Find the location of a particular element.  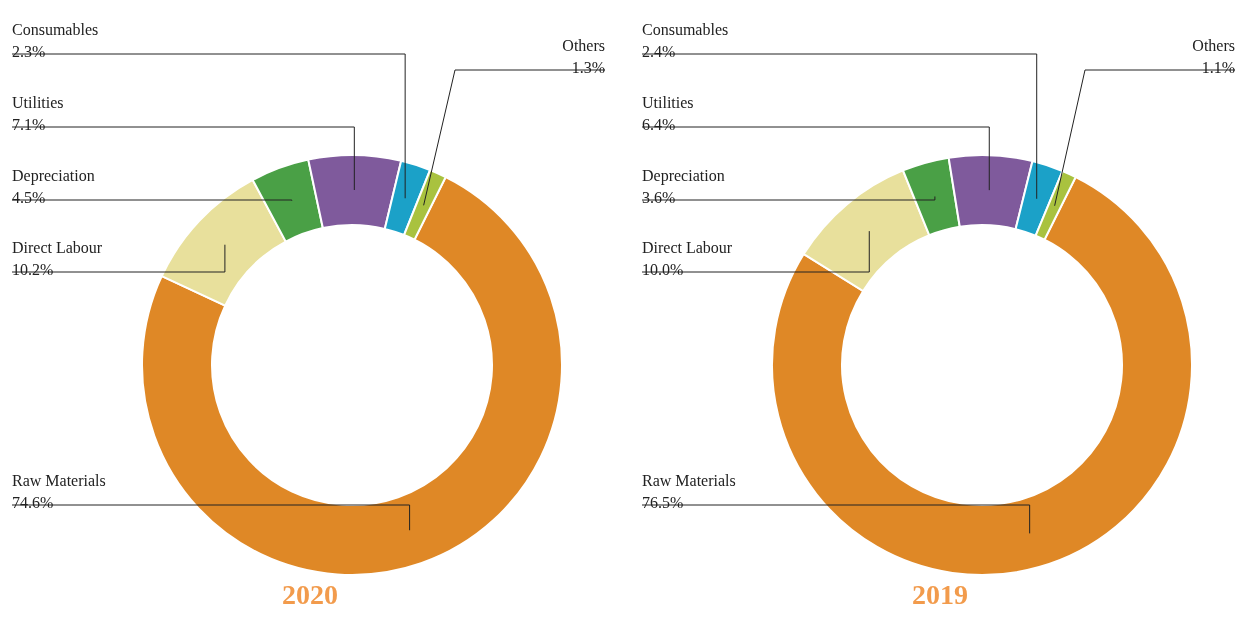

data-label: 76.5% is located at coordinates (663, 502).